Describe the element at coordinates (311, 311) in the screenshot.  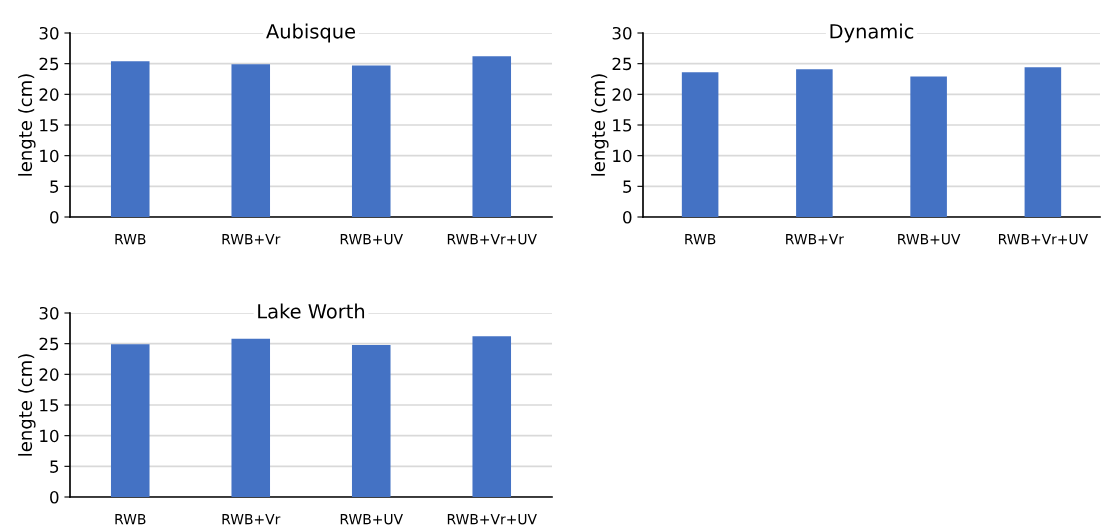
I see `chart-title: Lake Worth` at that location.